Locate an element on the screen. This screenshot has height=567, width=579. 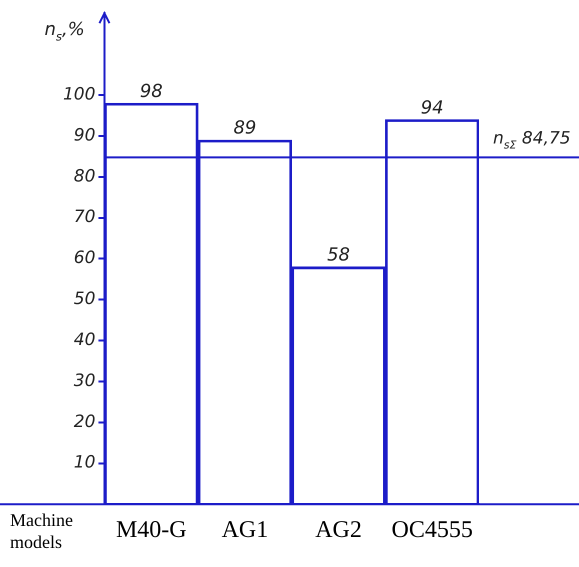
y-tick-label: 80 is located at coordinates (85, 176).